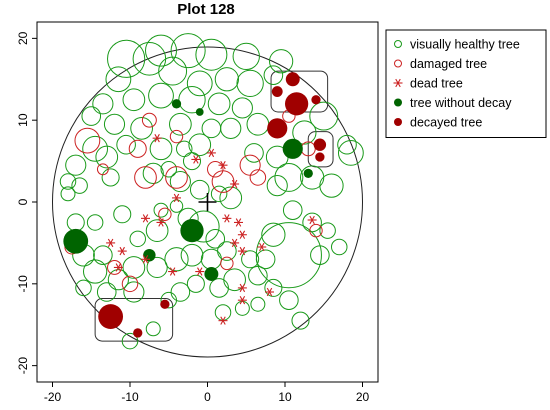  Describe the element at coordinates (23, 366) in the screenshot. I see `y-tick-label: -20` at that location.